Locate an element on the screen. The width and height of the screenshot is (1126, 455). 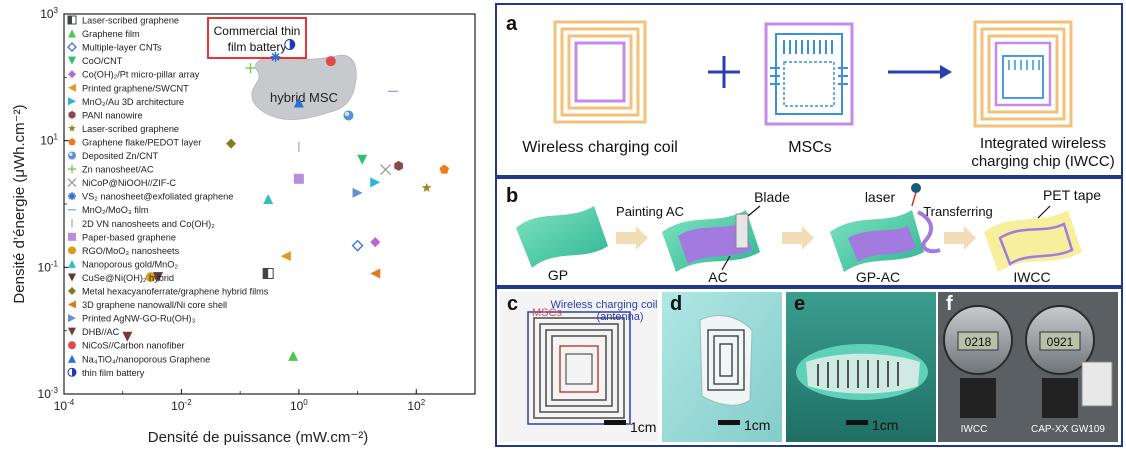
peeled-pattern is located at coordinates (929, 232).